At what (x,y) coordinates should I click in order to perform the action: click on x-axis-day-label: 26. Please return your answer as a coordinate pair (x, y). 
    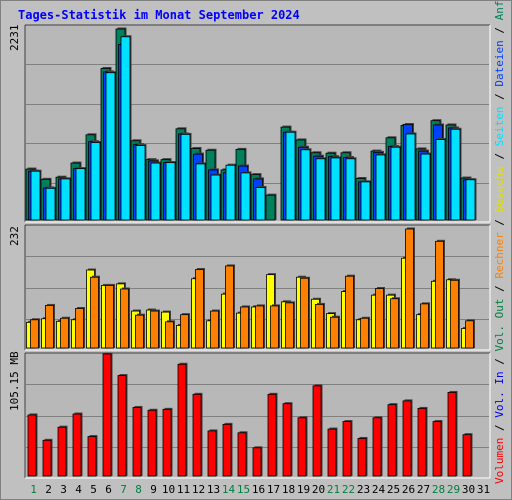
    Looking at the image, I should click on (408, 489).